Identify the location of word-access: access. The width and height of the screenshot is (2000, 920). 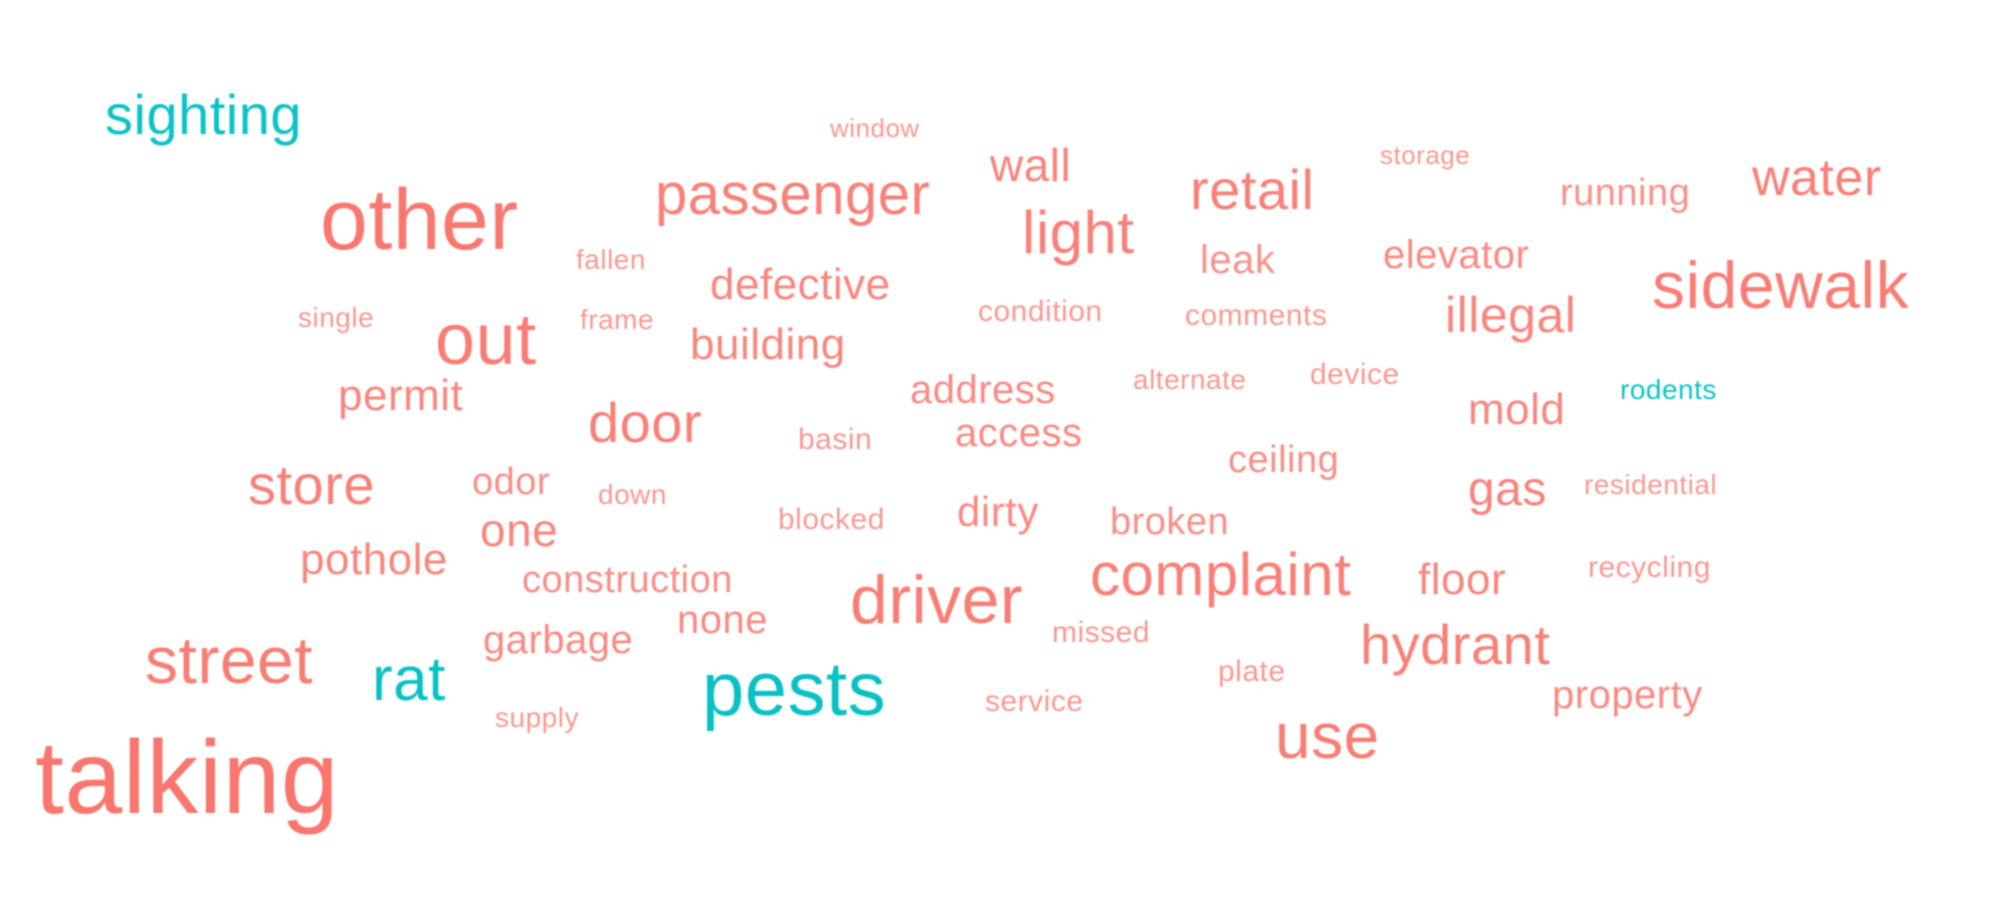
(1019, 433).